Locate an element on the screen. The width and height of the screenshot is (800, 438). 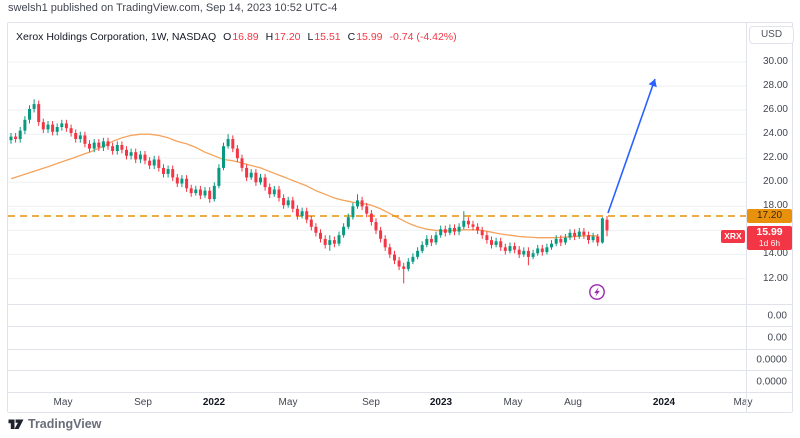
ohlc-close-label: C is located at coordinates (351, 37).